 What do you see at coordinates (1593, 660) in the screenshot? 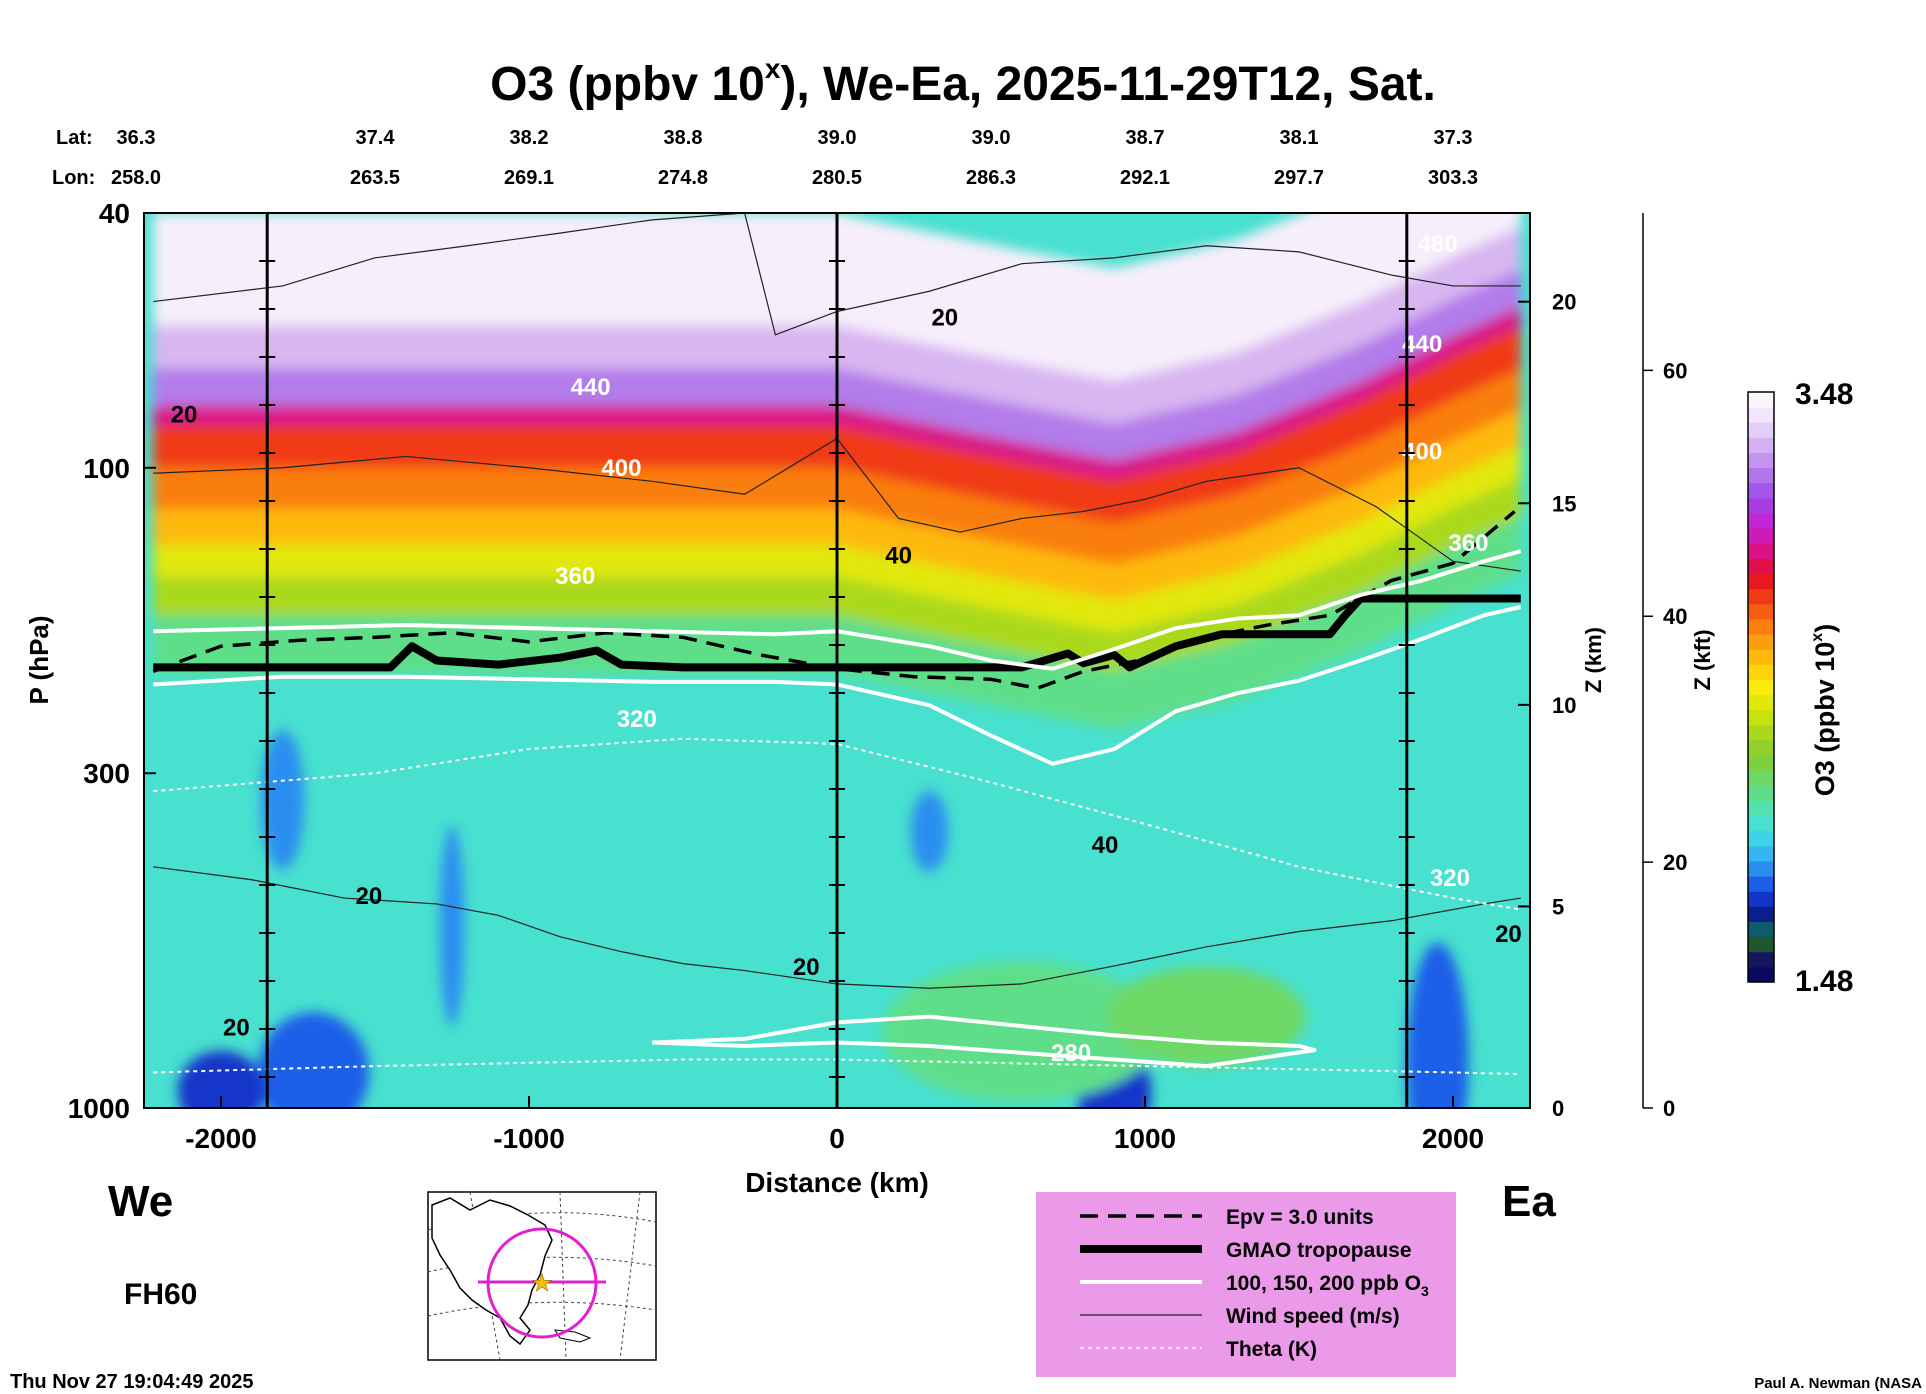
I see `z-km-axis-label: Z (km)` at bounding box center [1593, 660].